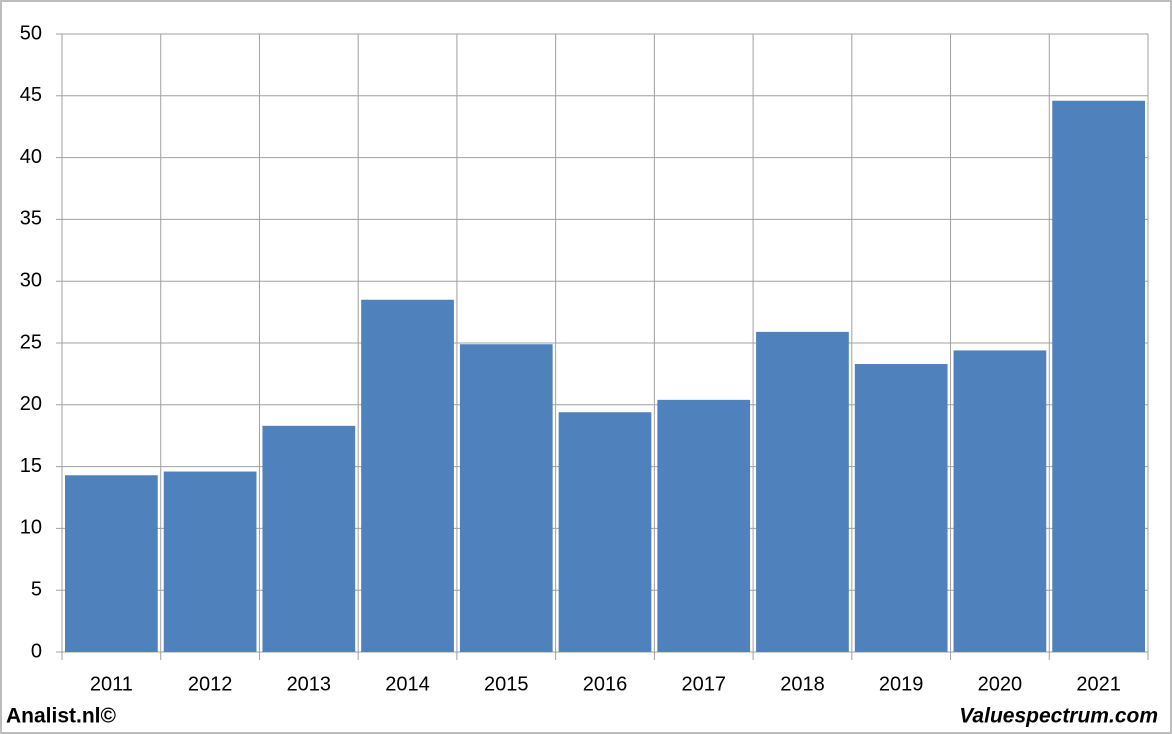  What do you see at coordinates (1058, 716) in the screenshot?
I see `footer-right: Valuespectrum.com` at bounding box center [1058, 716].